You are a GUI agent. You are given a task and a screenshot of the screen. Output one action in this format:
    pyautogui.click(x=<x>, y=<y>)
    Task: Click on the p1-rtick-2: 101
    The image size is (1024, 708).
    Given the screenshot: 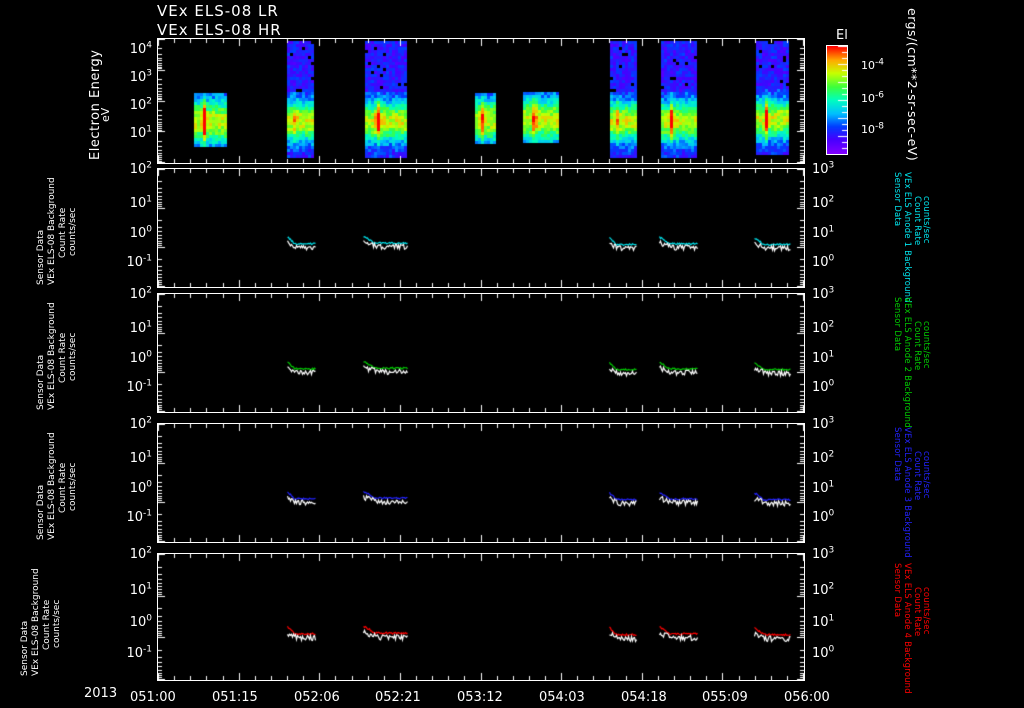 What is the action you would take?
    pyautogui.click(x=823, y=232)
    